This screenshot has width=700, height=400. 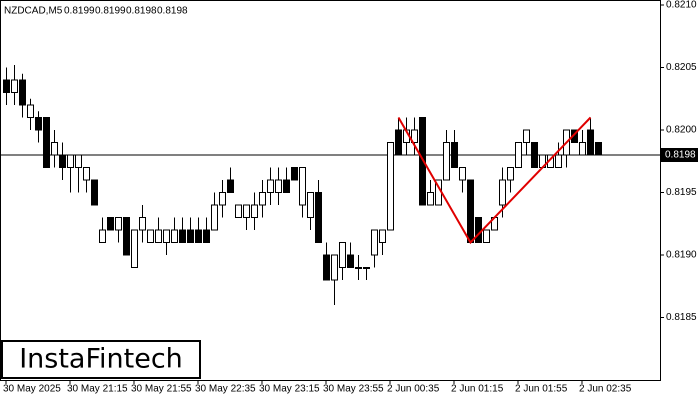 I want to click on watermark-box: InstaFintech, so click(x=101, y=359).